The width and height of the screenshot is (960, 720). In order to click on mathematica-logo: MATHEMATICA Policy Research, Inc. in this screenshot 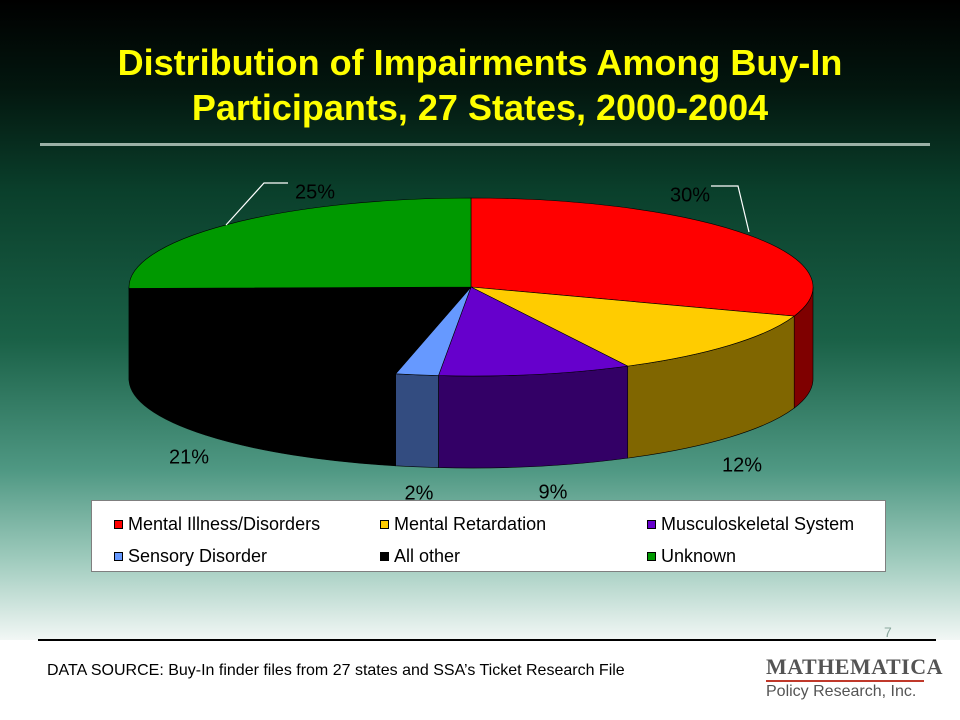, I will do `click(854, 676)`.